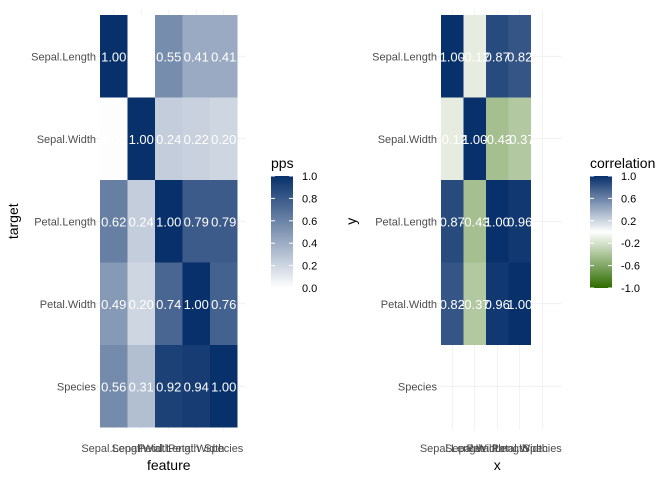 This screenshot has height=485, width=672. I want to click on x-axis-title: feature, so click(169, 465).